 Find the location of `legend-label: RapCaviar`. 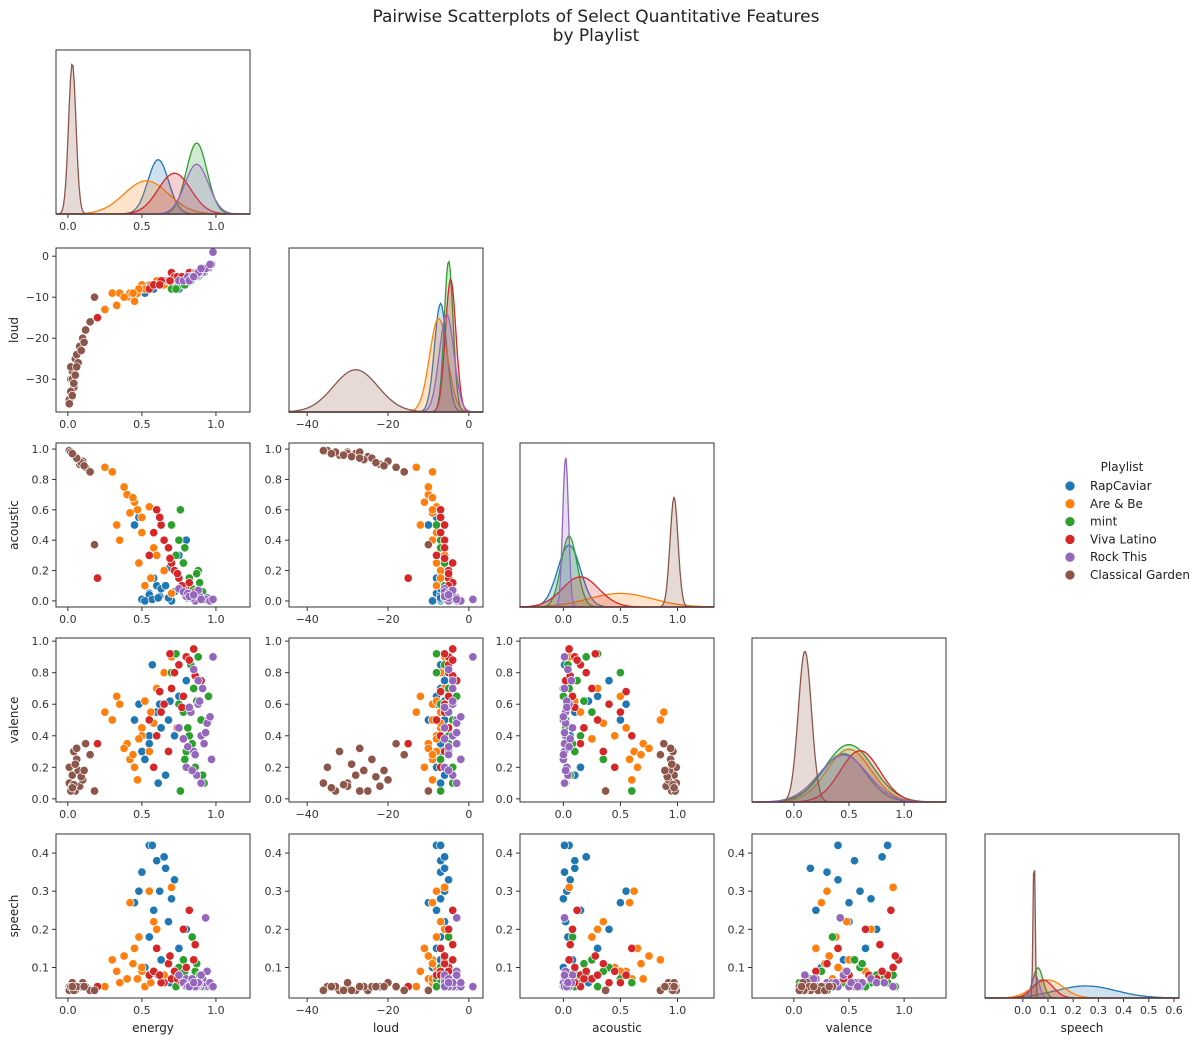

legend-label: RapCaviar is located at coordinates (1121, 486).